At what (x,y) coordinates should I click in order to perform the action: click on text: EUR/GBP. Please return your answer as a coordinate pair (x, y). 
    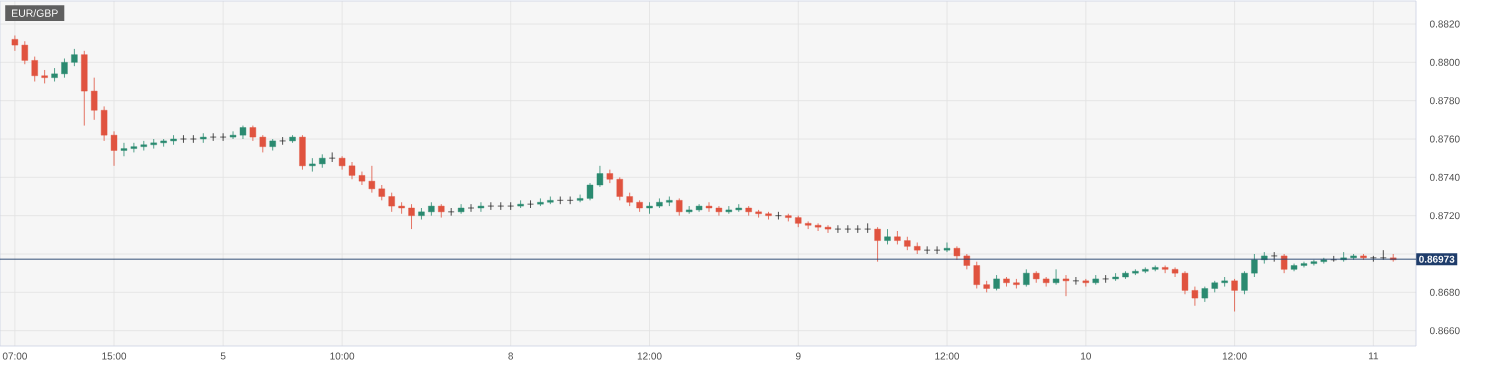
    Looking at the image, I should click on (35, 13).